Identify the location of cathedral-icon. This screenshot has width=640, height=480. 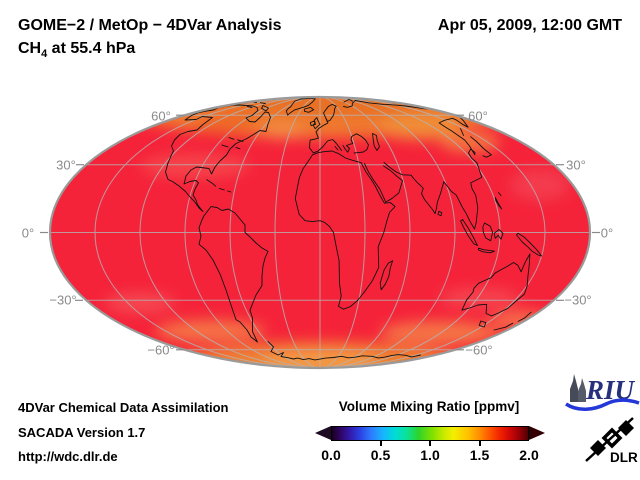
(574, 388).